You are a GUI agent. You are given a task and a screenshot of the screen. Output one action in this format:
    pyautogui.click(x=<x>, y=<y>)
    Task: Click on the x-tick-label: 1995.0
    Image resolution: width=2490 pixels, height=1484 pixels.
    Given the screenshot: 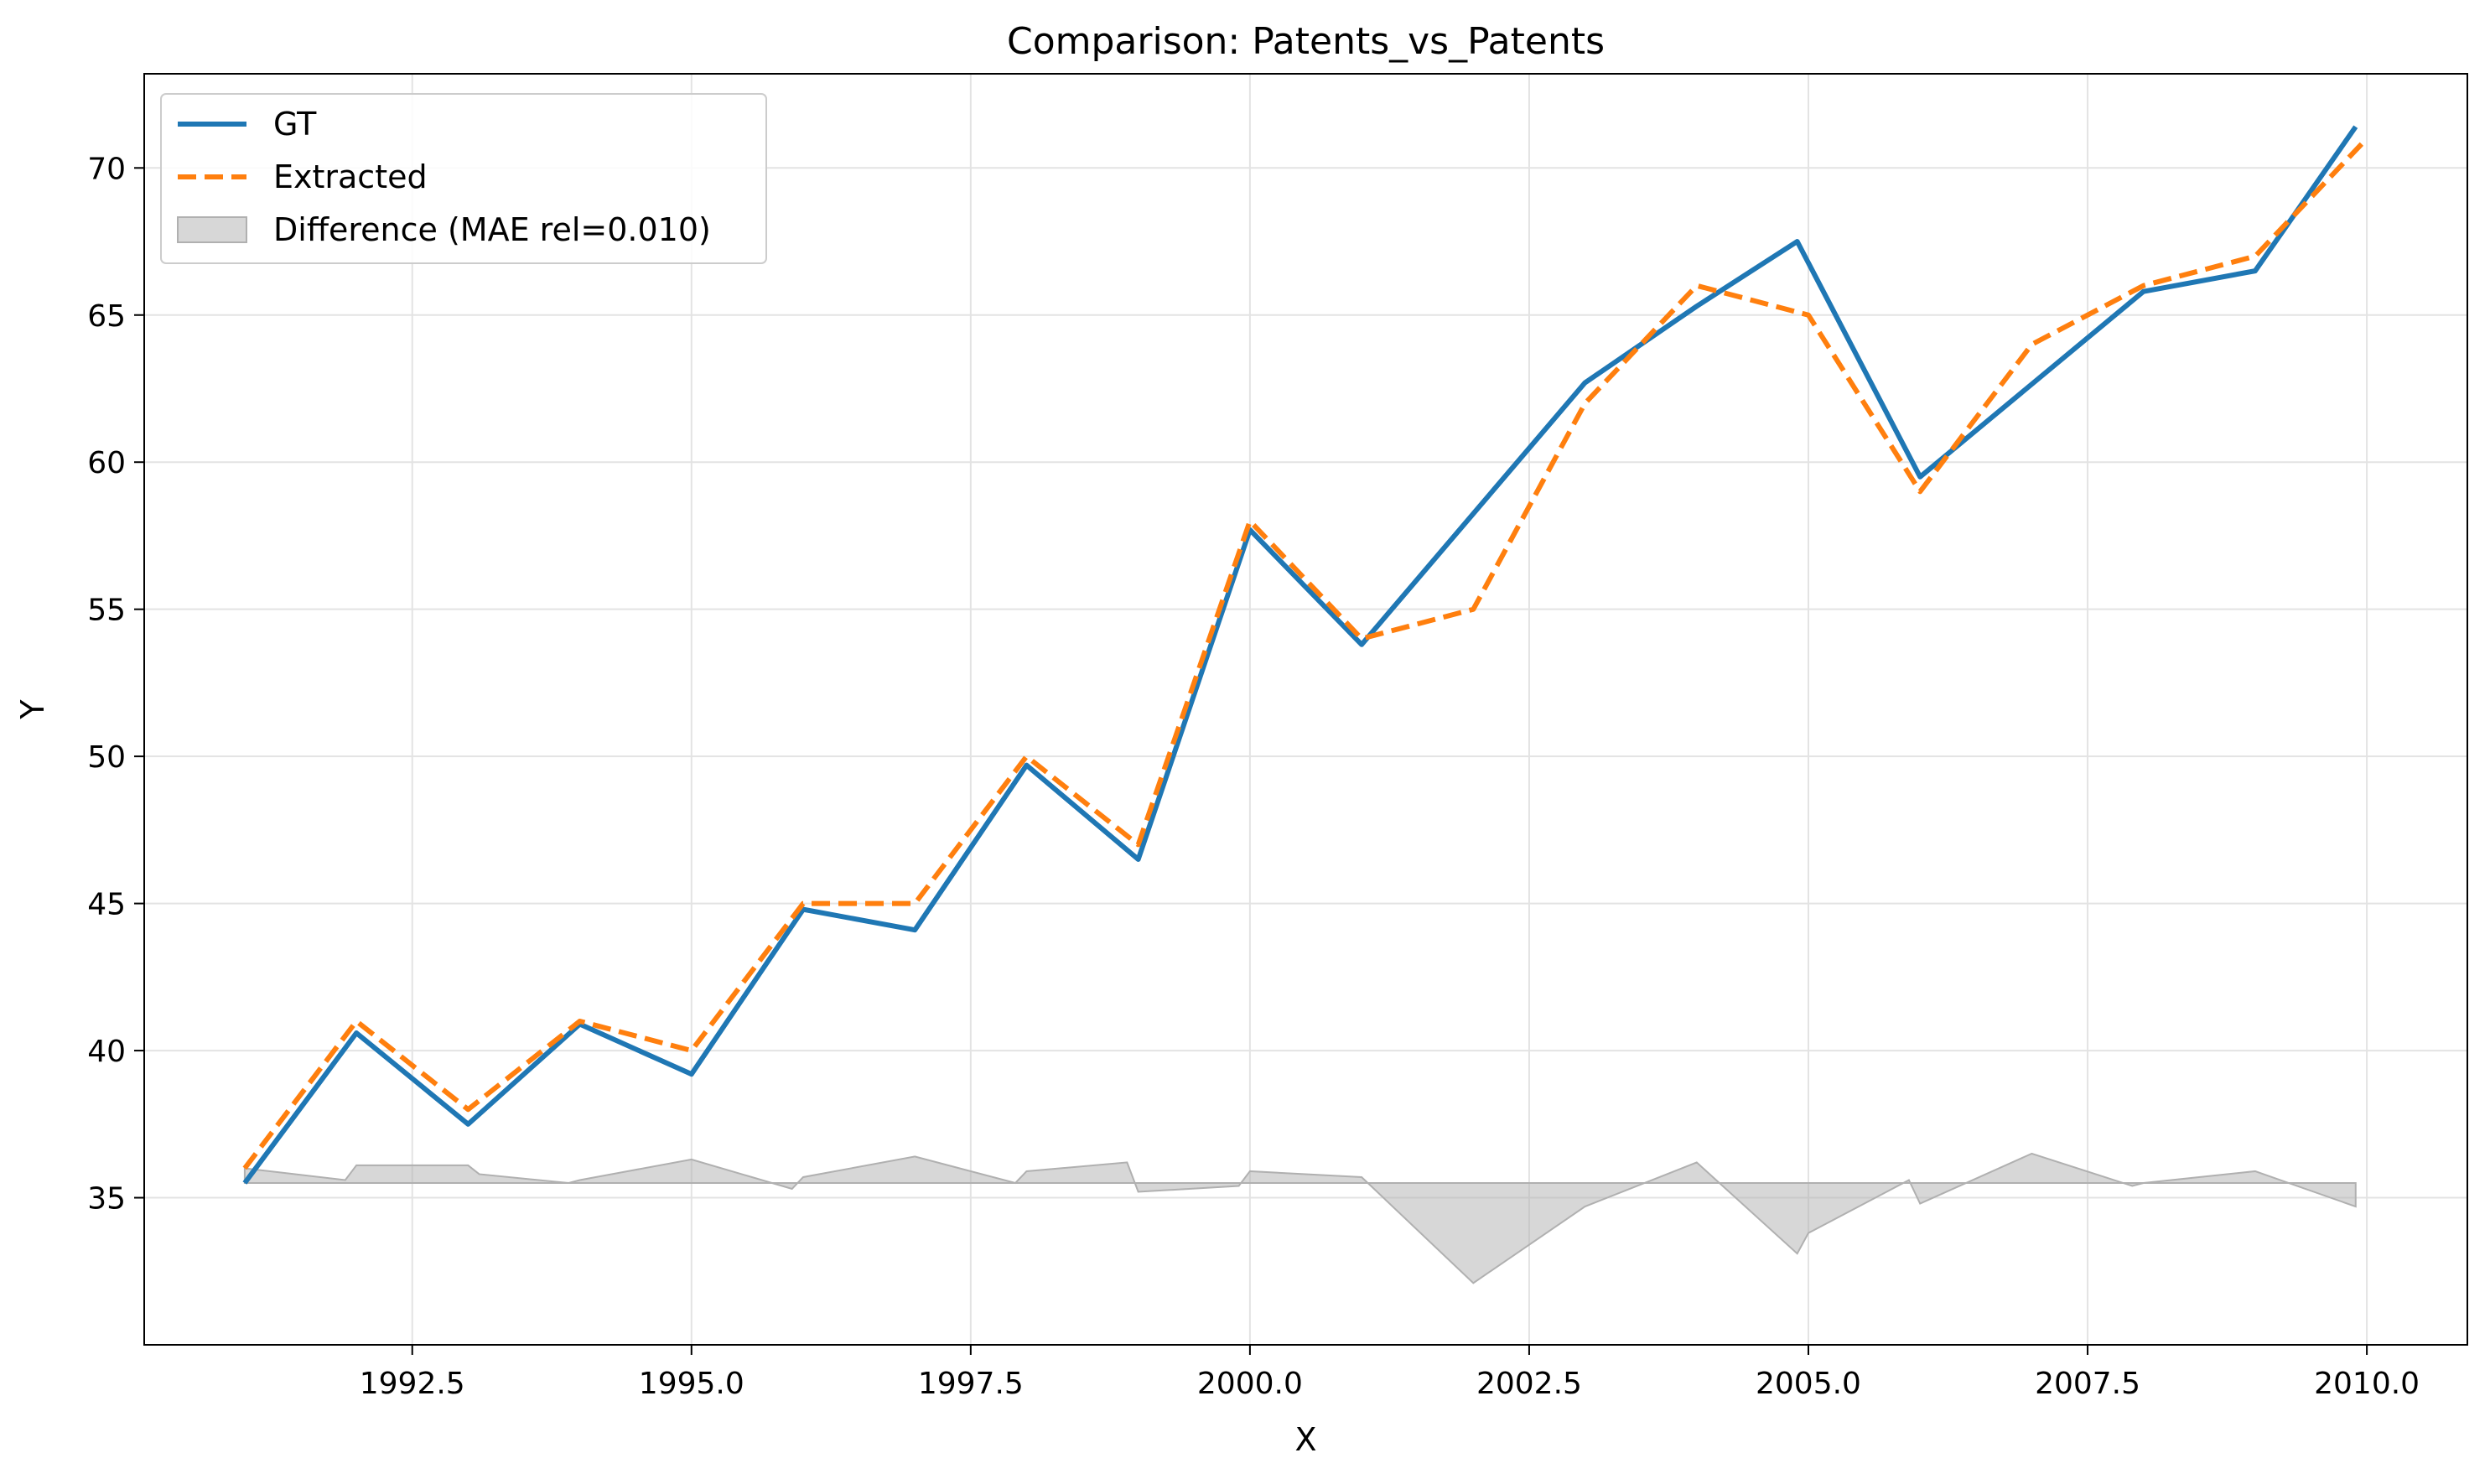 What is the action you would take?
    pyautogui.click(x=691, y=1384)
    